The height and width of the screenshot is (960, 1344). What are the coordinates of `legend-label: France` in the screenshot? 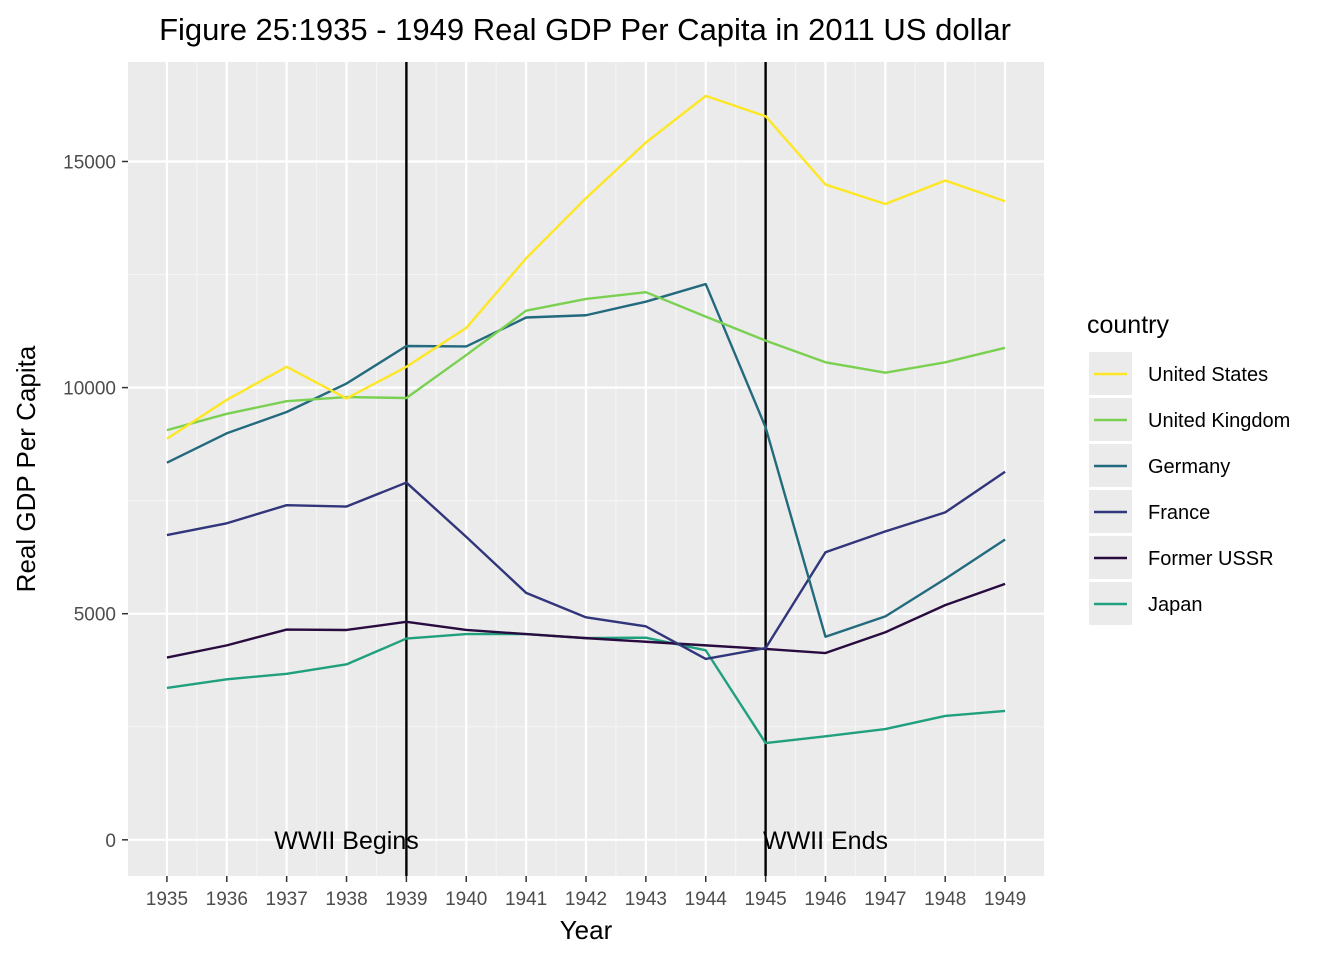 It's located at (1179, 513).